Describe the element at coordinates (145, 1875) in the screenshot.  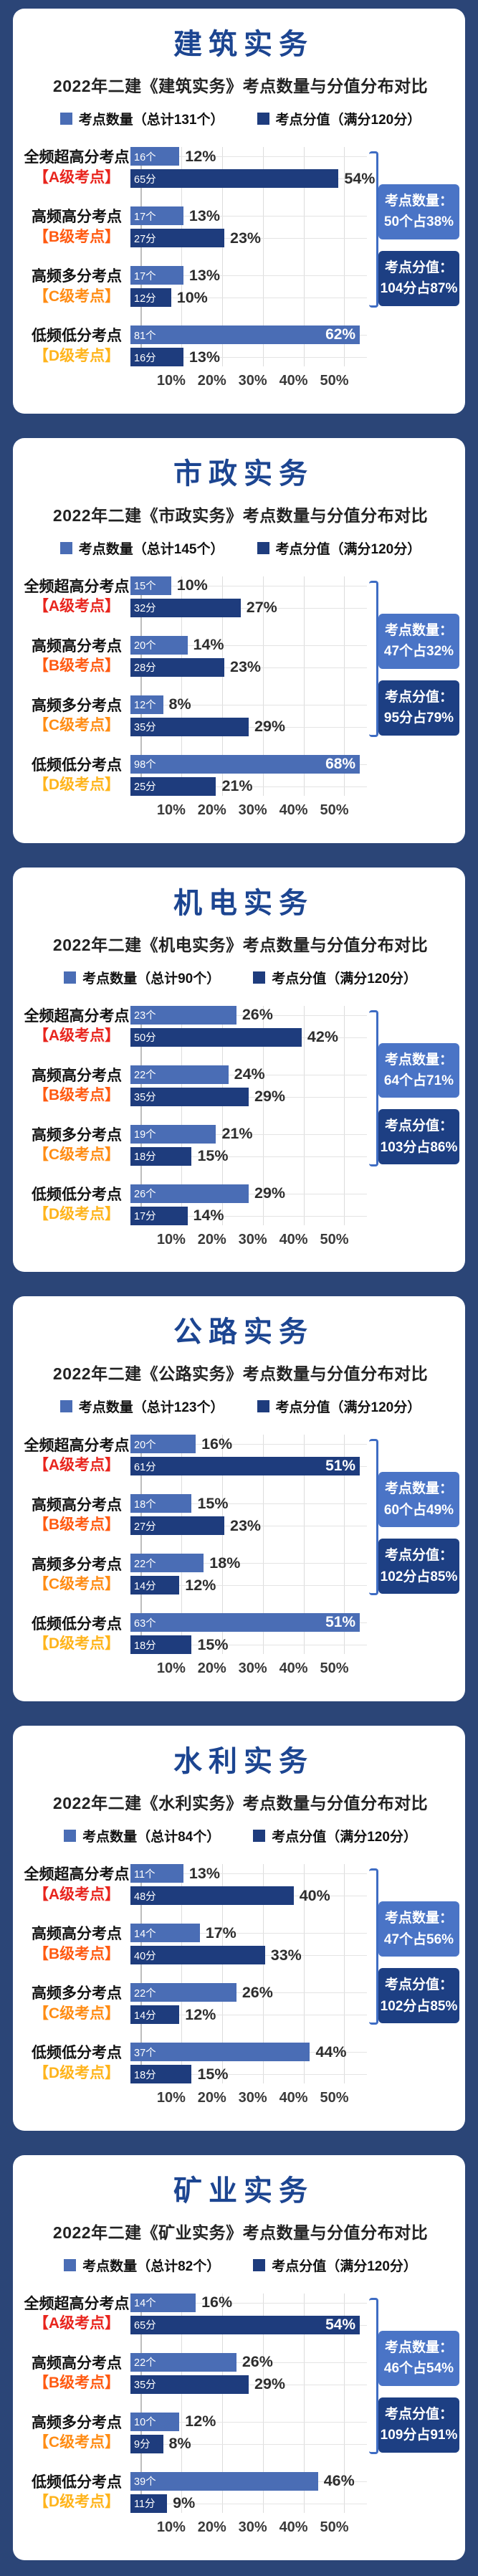
I see `count-value-label: 11个` at that location.